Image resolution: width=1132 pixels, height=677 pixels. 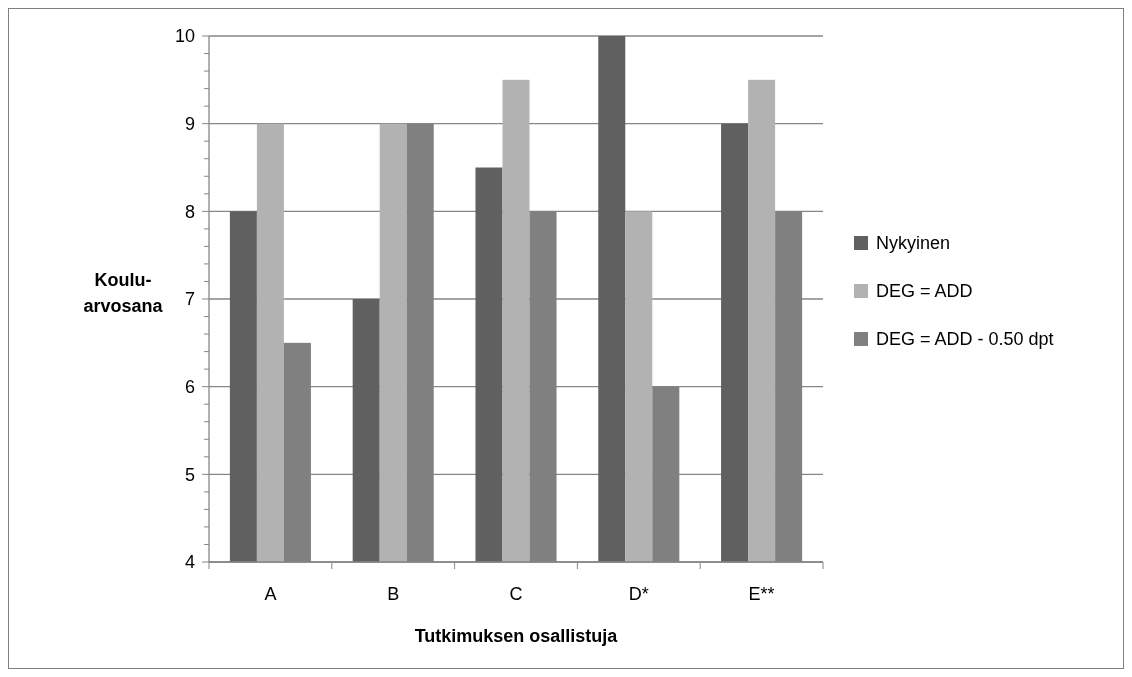 I want to click on x-tick-label: E**, so click(x=761, y=594).